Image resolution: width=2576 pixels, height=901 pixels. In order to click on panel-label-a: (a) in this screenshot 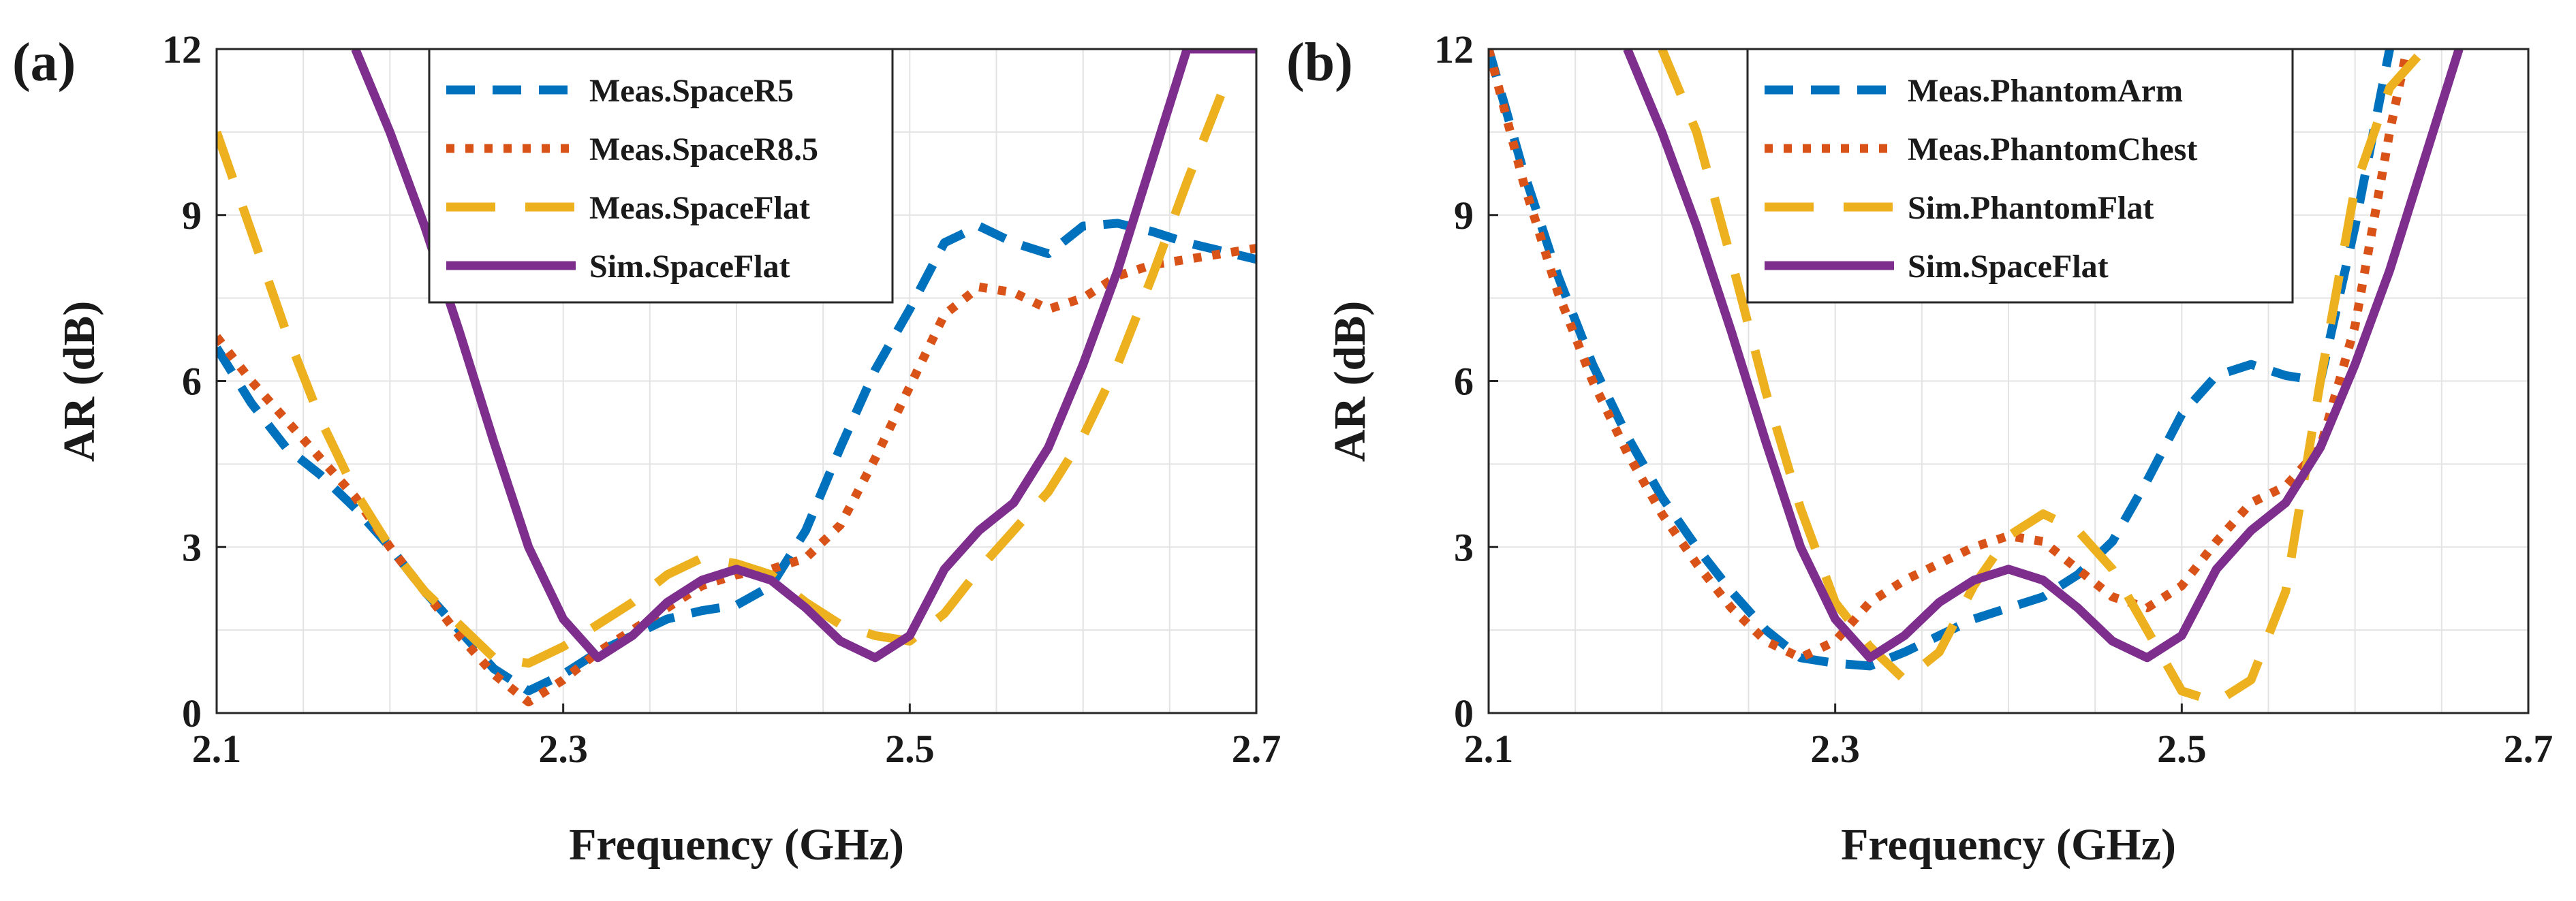, I will do `click(44, 63)`.